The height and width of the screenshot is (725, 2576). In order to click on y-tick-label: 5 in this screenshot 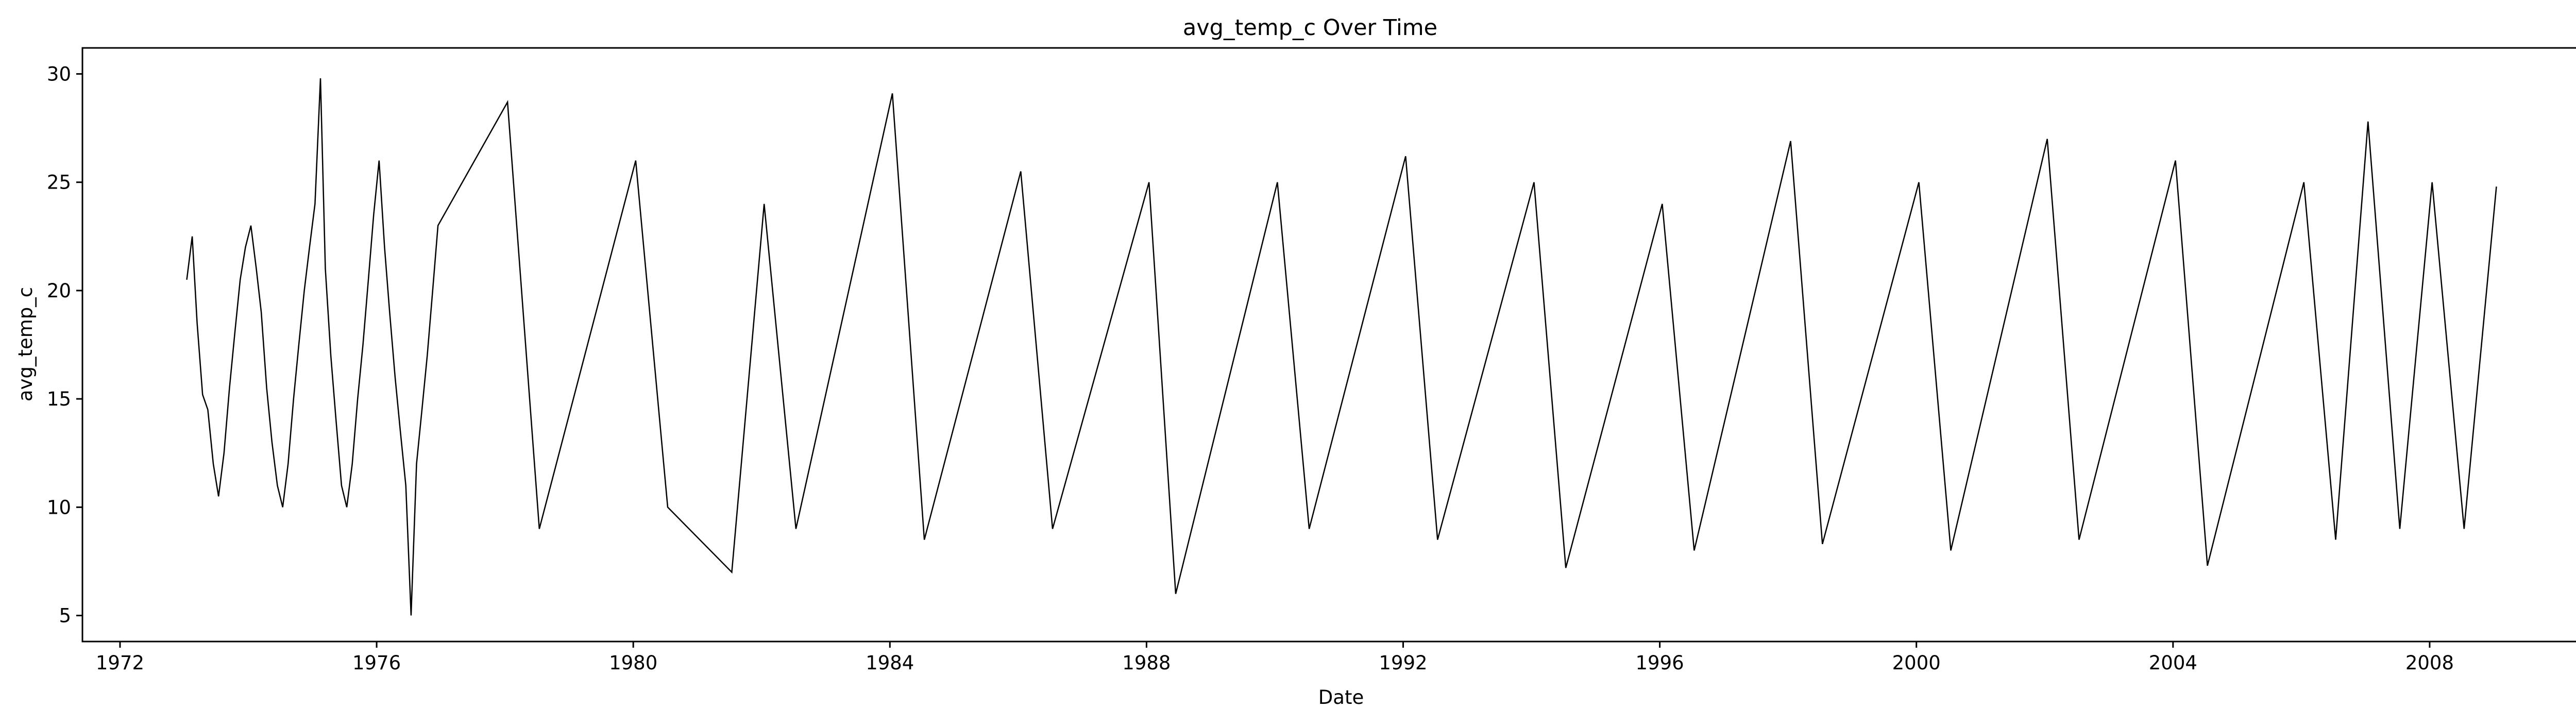, I will do `click(65, 616)`.